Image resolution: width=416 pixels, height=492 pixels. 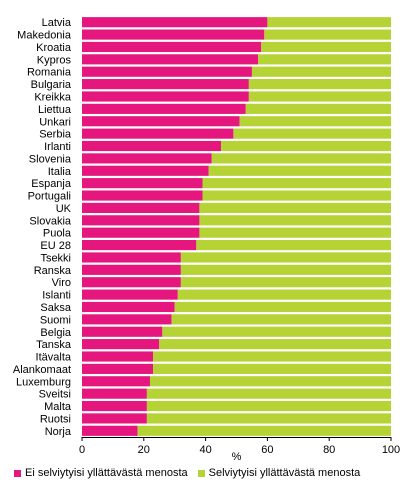 I want to click on category-label: Alankomaat, so click(x=42, y=370).